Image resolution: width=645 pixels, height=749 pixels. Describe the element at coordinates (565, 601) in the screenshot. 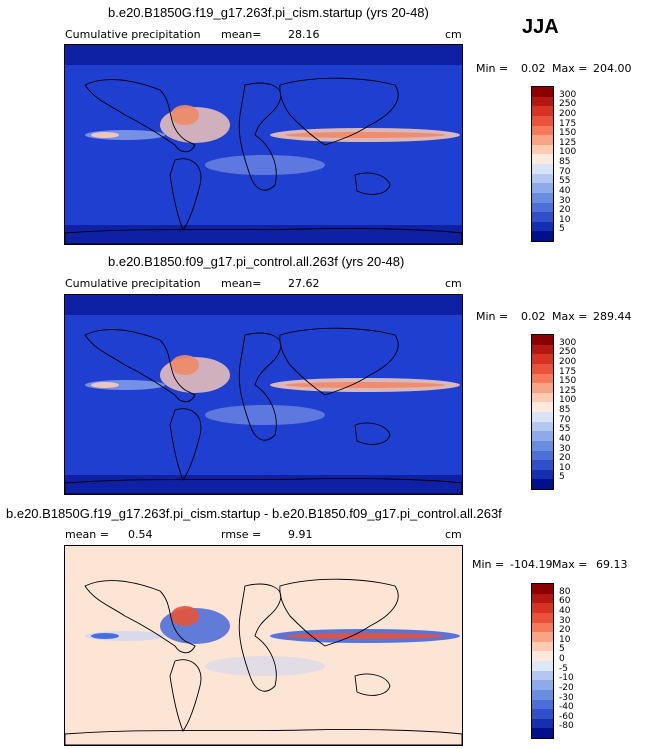

I see `colorbar-tick-label: 60` at that location.